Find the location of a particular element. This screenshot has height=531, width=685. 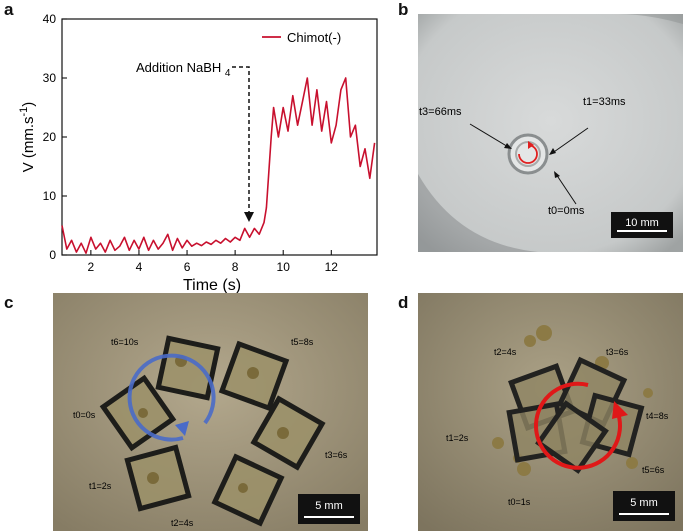

label-t5: t5=8s is located at coordinates (302, 342).